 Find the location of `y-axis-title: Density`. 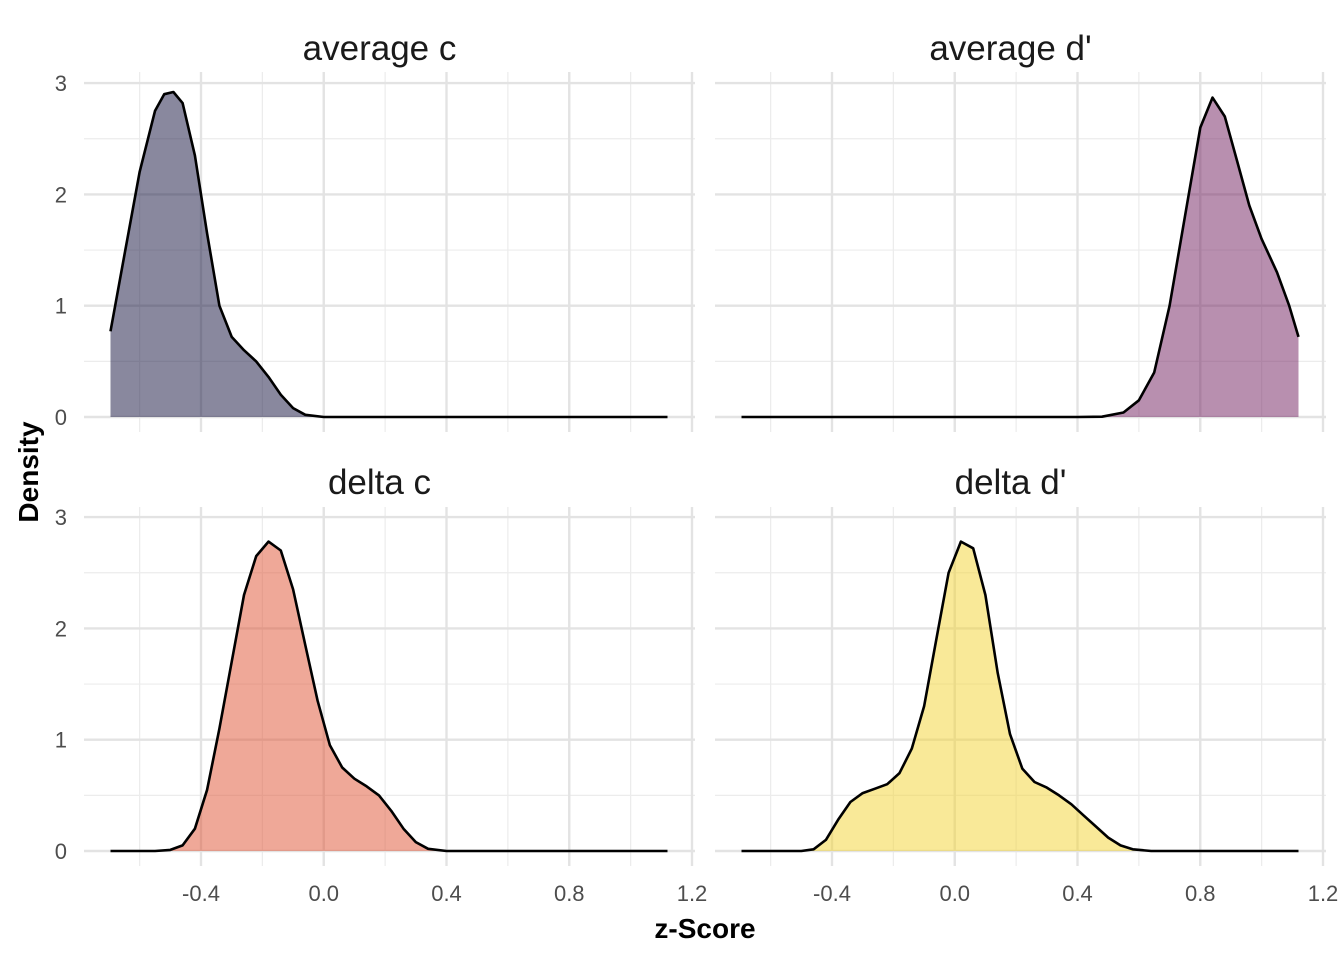

y-axis-title: Density is located at coordinates (28, 472).